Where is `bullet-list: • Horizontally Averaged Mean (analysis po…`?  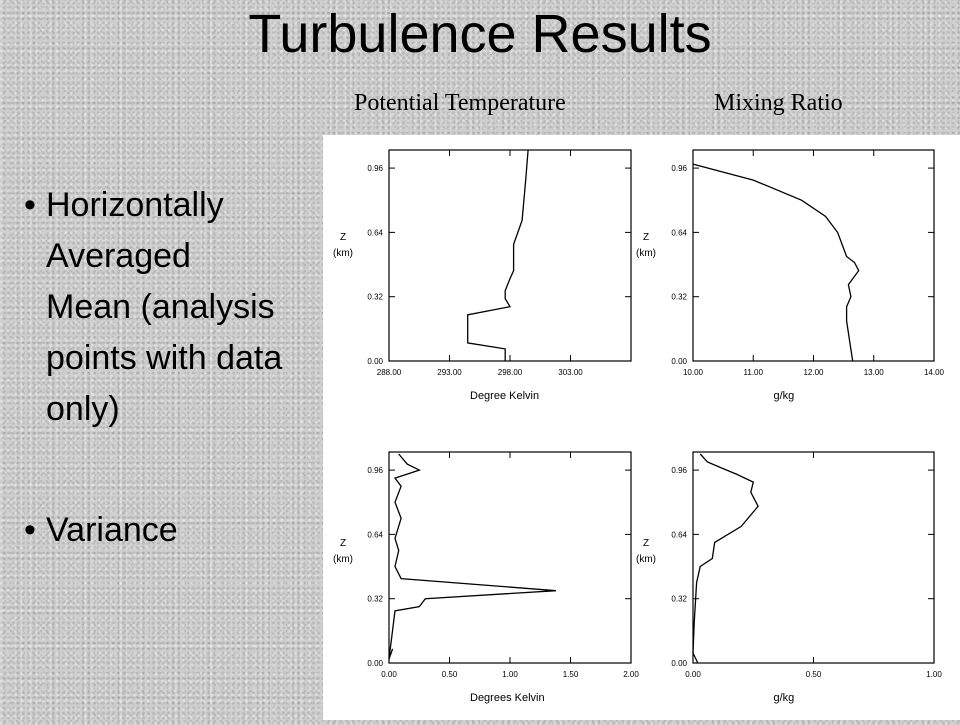
bullet-list: • Horizontally Averaged Mean (analysis po… is located at coordinates (154, 368).